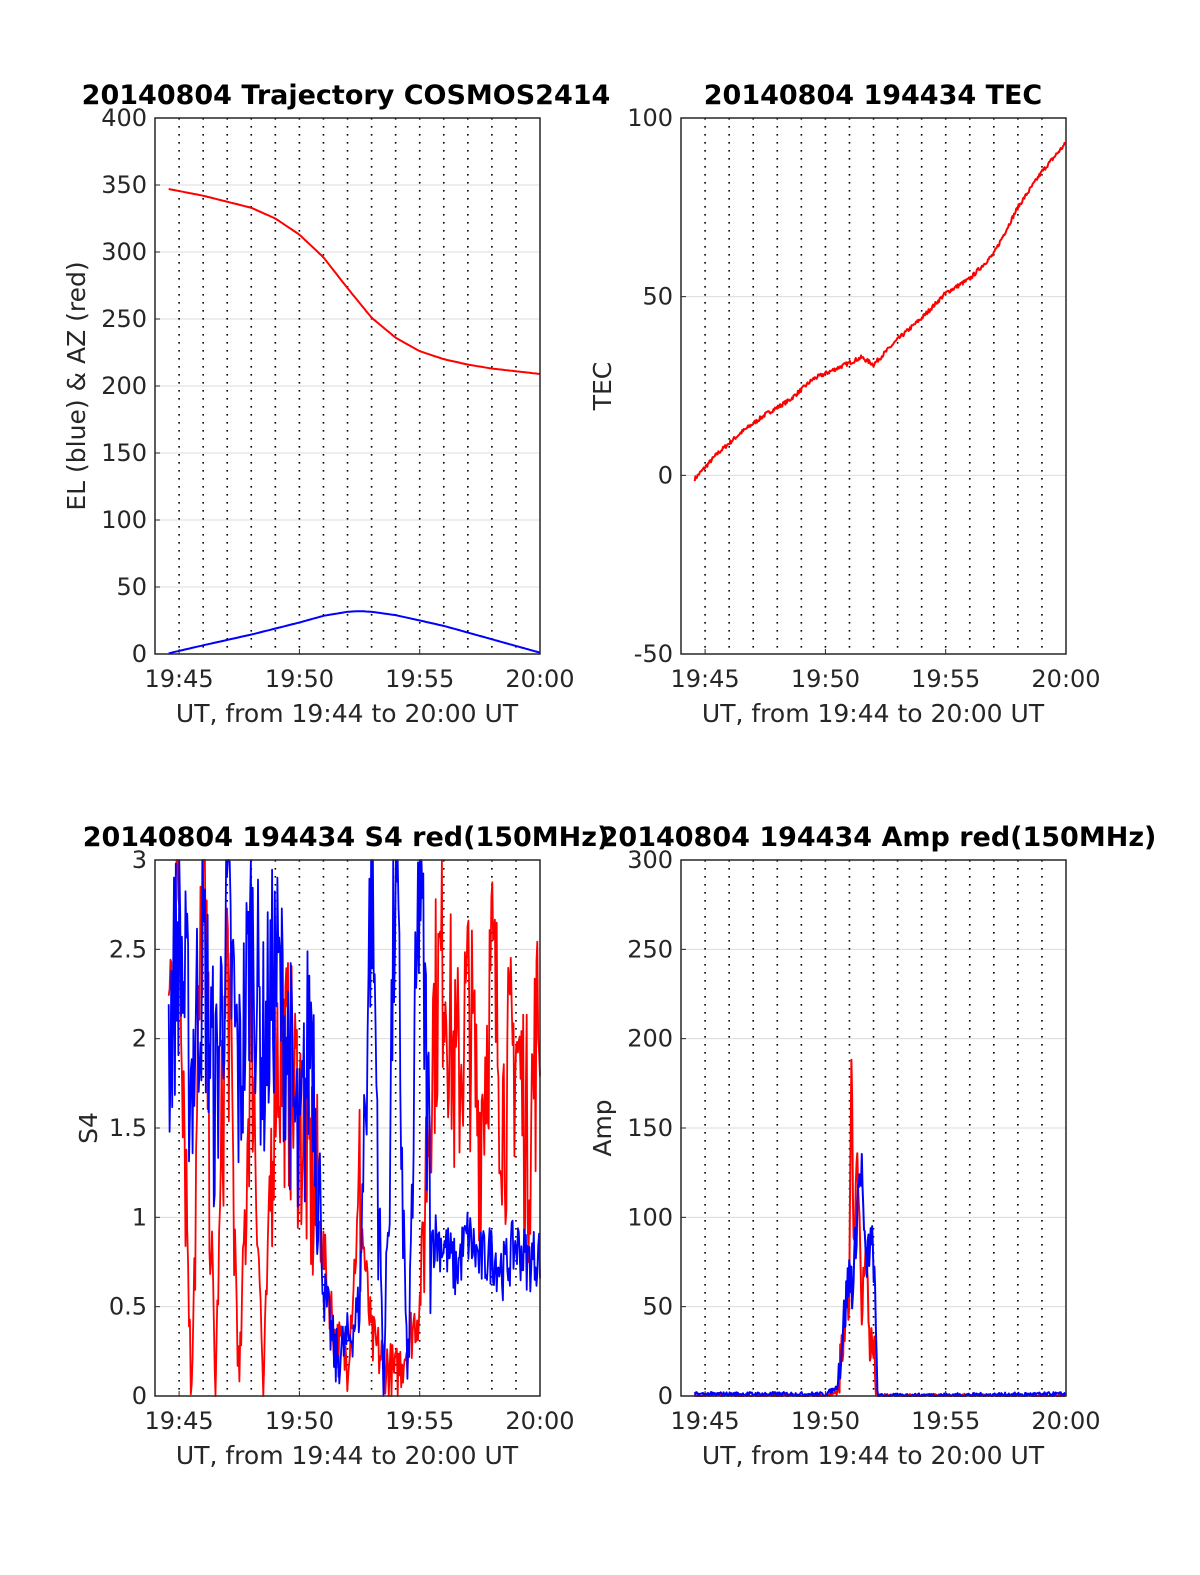 This screenshot has width=1200, height=1575. What do you see at coordinates (139, 1396) in the screenshot?
I see `s4-y-tick-label: 0` at bounding box center [139, 1396].